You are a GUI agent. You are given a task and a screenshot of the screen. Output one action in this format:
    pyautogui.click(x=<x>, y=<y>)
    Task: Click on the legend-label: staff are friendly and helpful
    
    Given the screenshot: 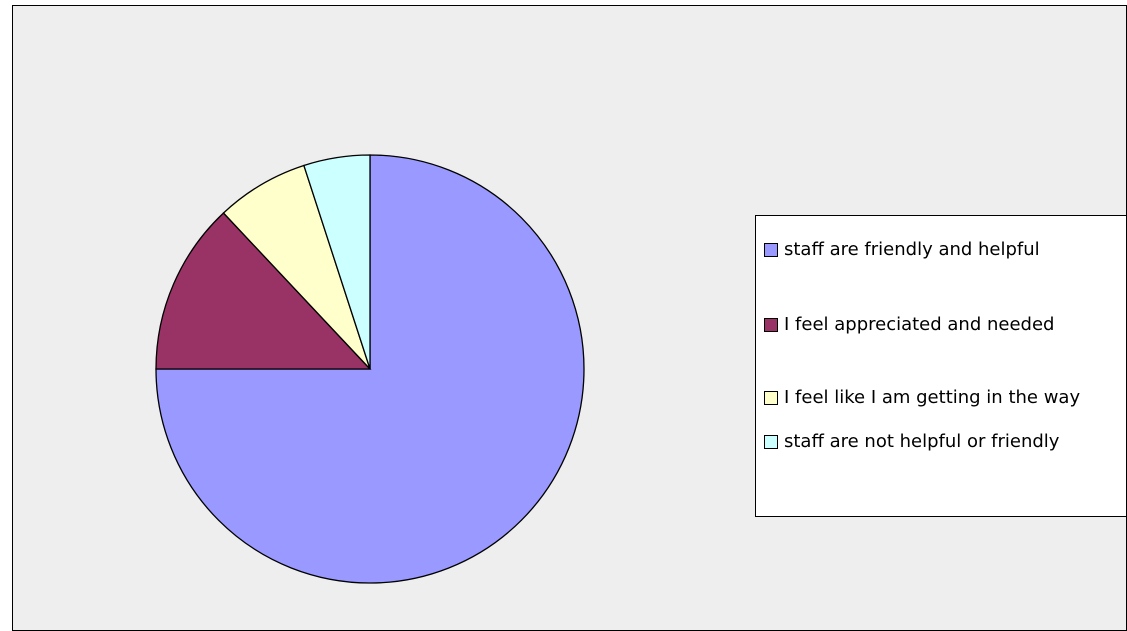 What is the action you would take?
    pyautogui.click(x=912, y=249)
    